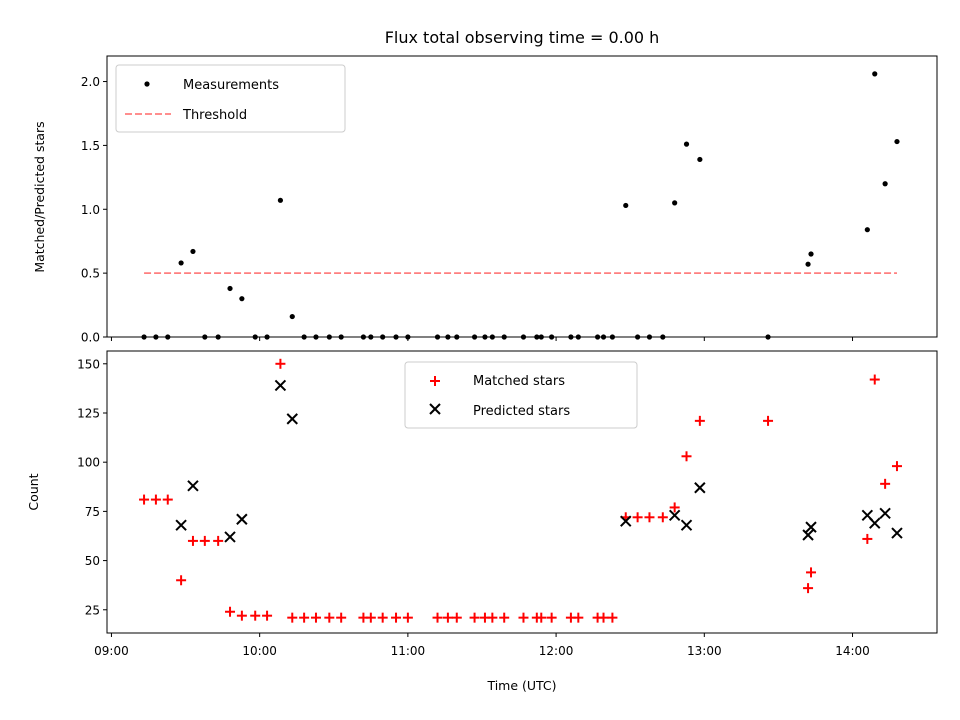 This screenshot has height=720, width=960. I want to click on legend-matched-marker, so click(435, 381).